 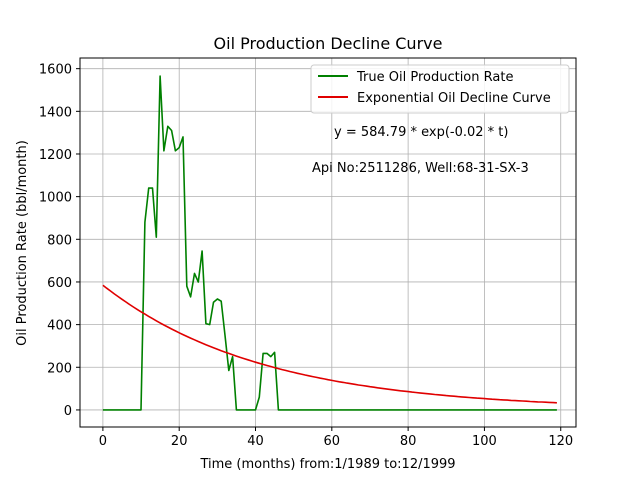 I want to click on legend-box, so click(x=440, y=89).